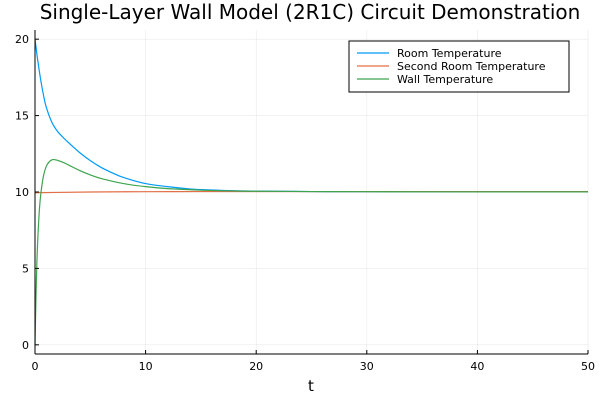  What do you see at coordinates (449, 53) in the screenshot?
I see `legend-label-room-temperature: Room Temperature` at bounding box center [449, 53].